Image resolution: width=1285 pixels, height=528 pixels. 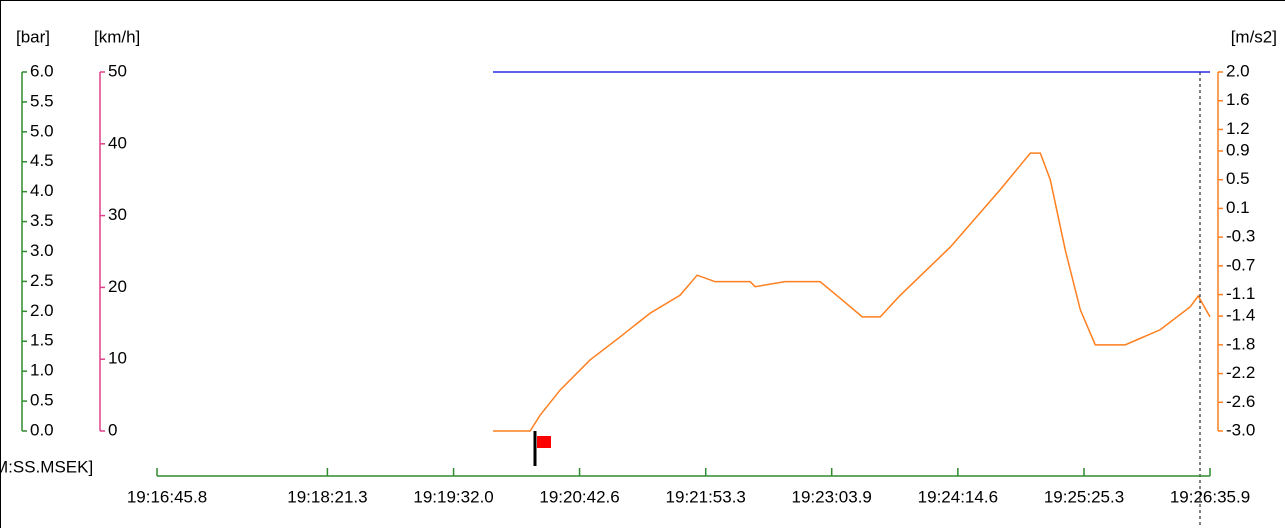 What do you see at coordinates (167, 496) in the screenshot?
I see `x-tick-label: 19:16:45.8` at bounding box center [167, 496].